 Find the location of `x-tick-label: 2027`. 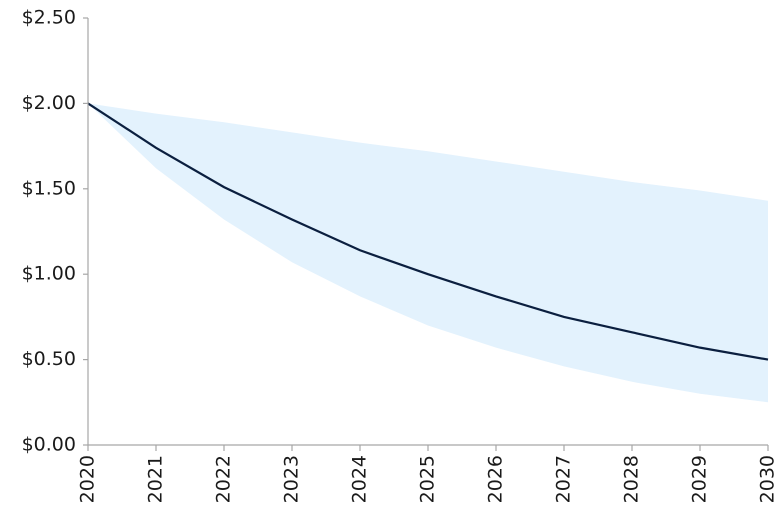

x-tick-label: 2027 is located at coordinates (564, 479).